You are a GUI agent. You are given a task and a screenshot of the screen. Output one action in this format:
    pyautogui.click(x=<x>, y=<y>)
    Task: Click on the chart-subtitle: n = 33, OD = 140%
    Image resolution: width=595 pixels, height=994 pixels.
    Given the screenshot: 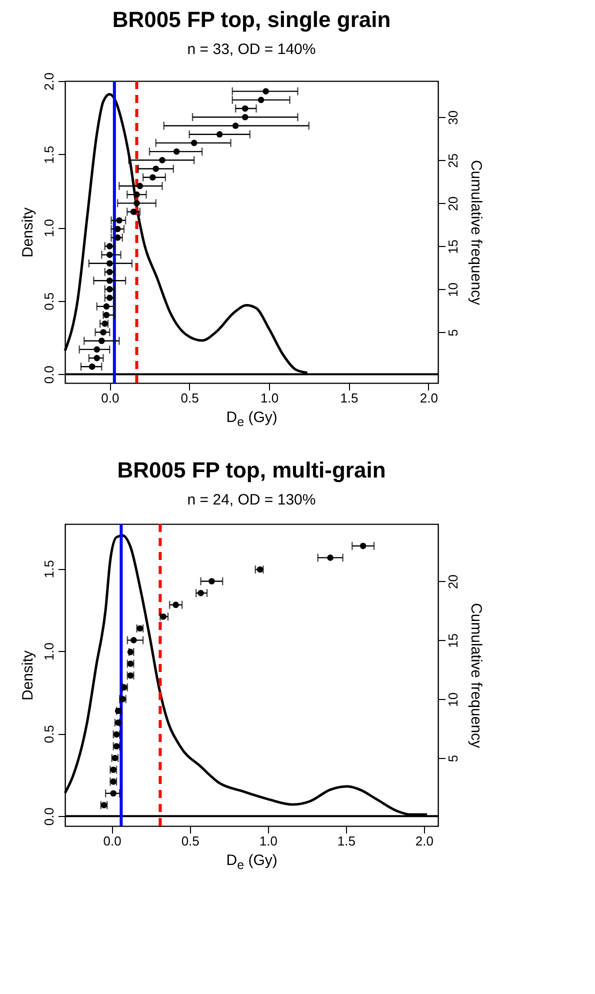 What is the action you would take?
    pyautogui.click(x=251, y=49)
    